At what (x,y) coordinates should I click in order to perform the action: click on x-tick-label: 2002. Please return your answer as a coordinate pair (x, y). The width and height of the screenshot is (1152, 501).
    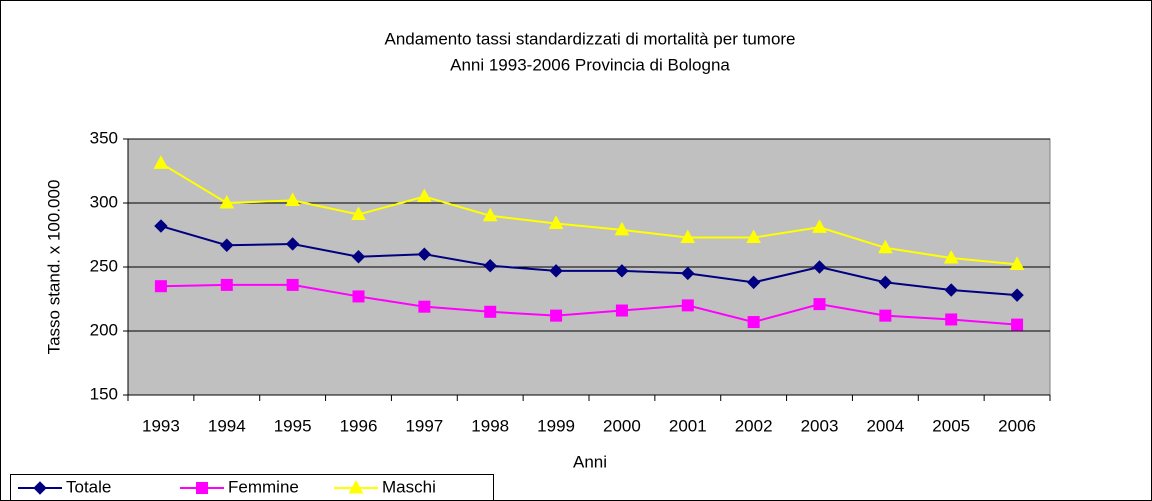
    Looking at the image, I should click on (754, 425).